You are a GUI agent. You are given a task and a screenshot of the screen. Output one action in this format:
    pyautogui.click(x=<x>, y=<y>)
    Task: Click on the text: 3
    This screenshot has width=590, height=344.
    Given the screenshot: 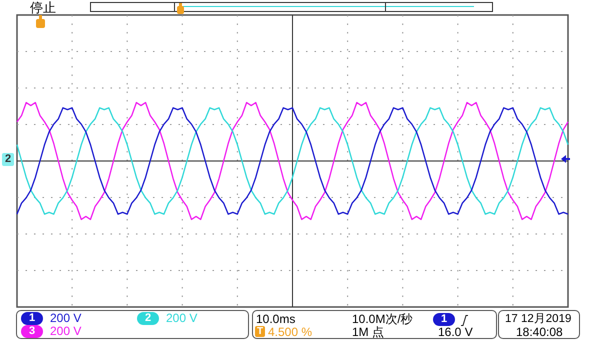 What is the action you would take?
    pyautogui.click(x=32, y=331)
    